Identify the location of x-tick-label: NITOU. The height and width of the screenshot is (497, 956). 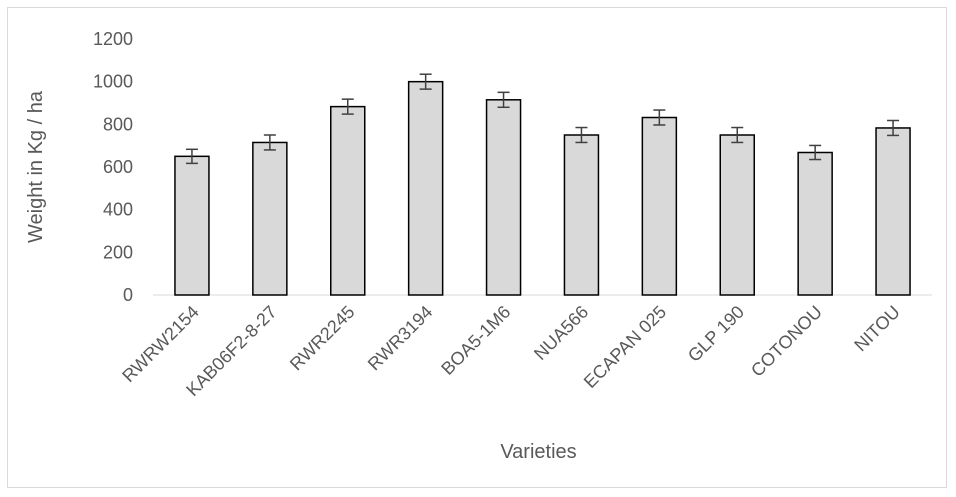
(877, 329).